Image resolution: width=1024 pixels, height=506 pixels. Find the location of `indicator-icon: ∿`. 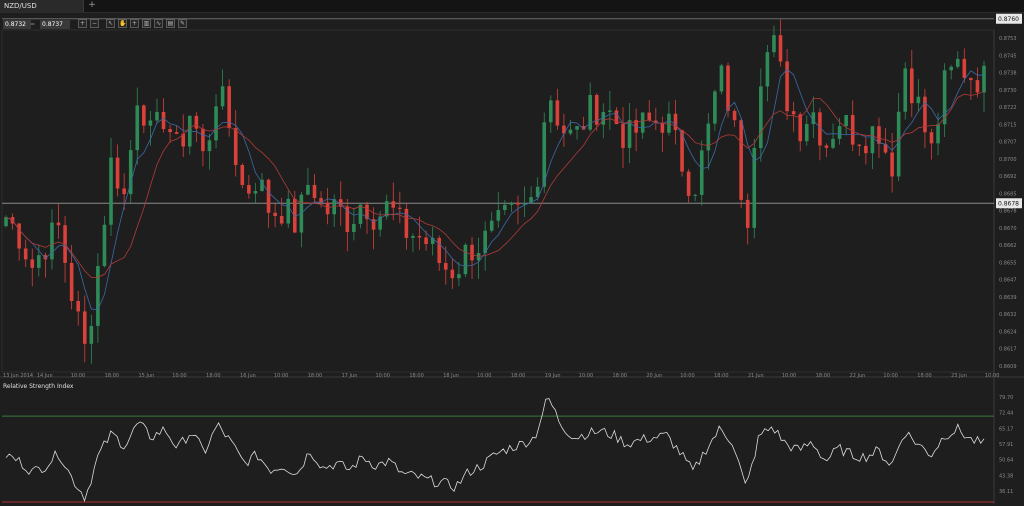

indicator-icon: ∿ is located at coordinates (158, 23).